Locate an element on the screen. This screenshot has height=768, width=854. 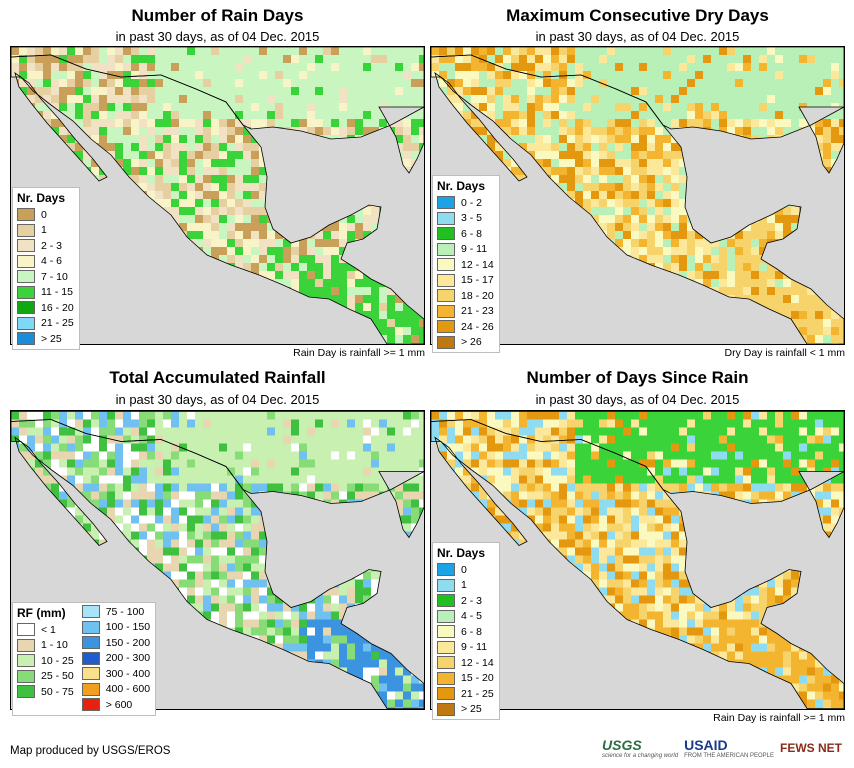
legend-item: 0 - 2 is located at coordinates (465, 203).